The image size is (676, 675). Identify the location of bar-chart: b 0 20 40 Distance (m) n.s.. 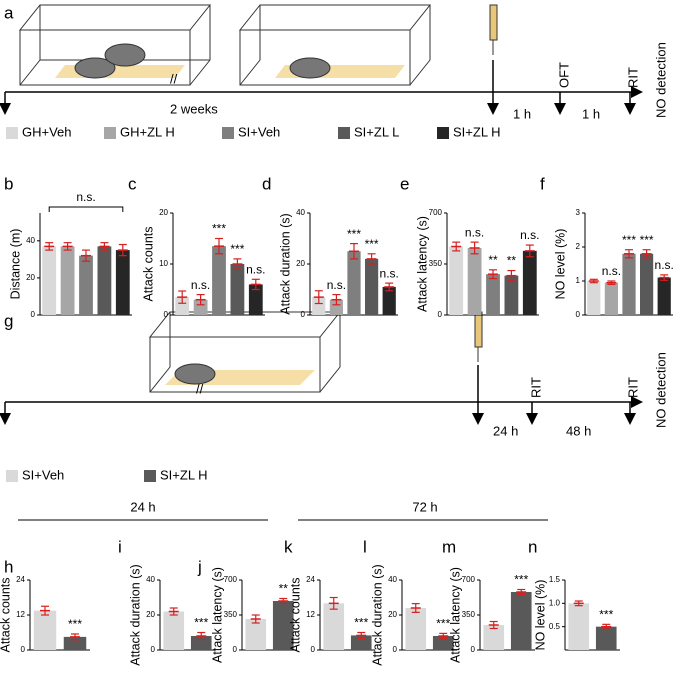
(68, 246).